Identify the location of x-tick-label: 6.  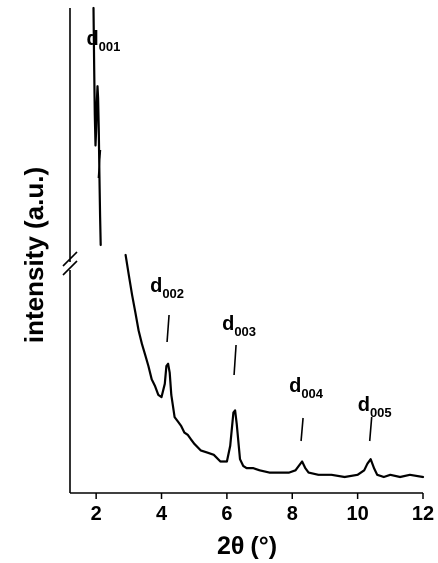
(226, 514).